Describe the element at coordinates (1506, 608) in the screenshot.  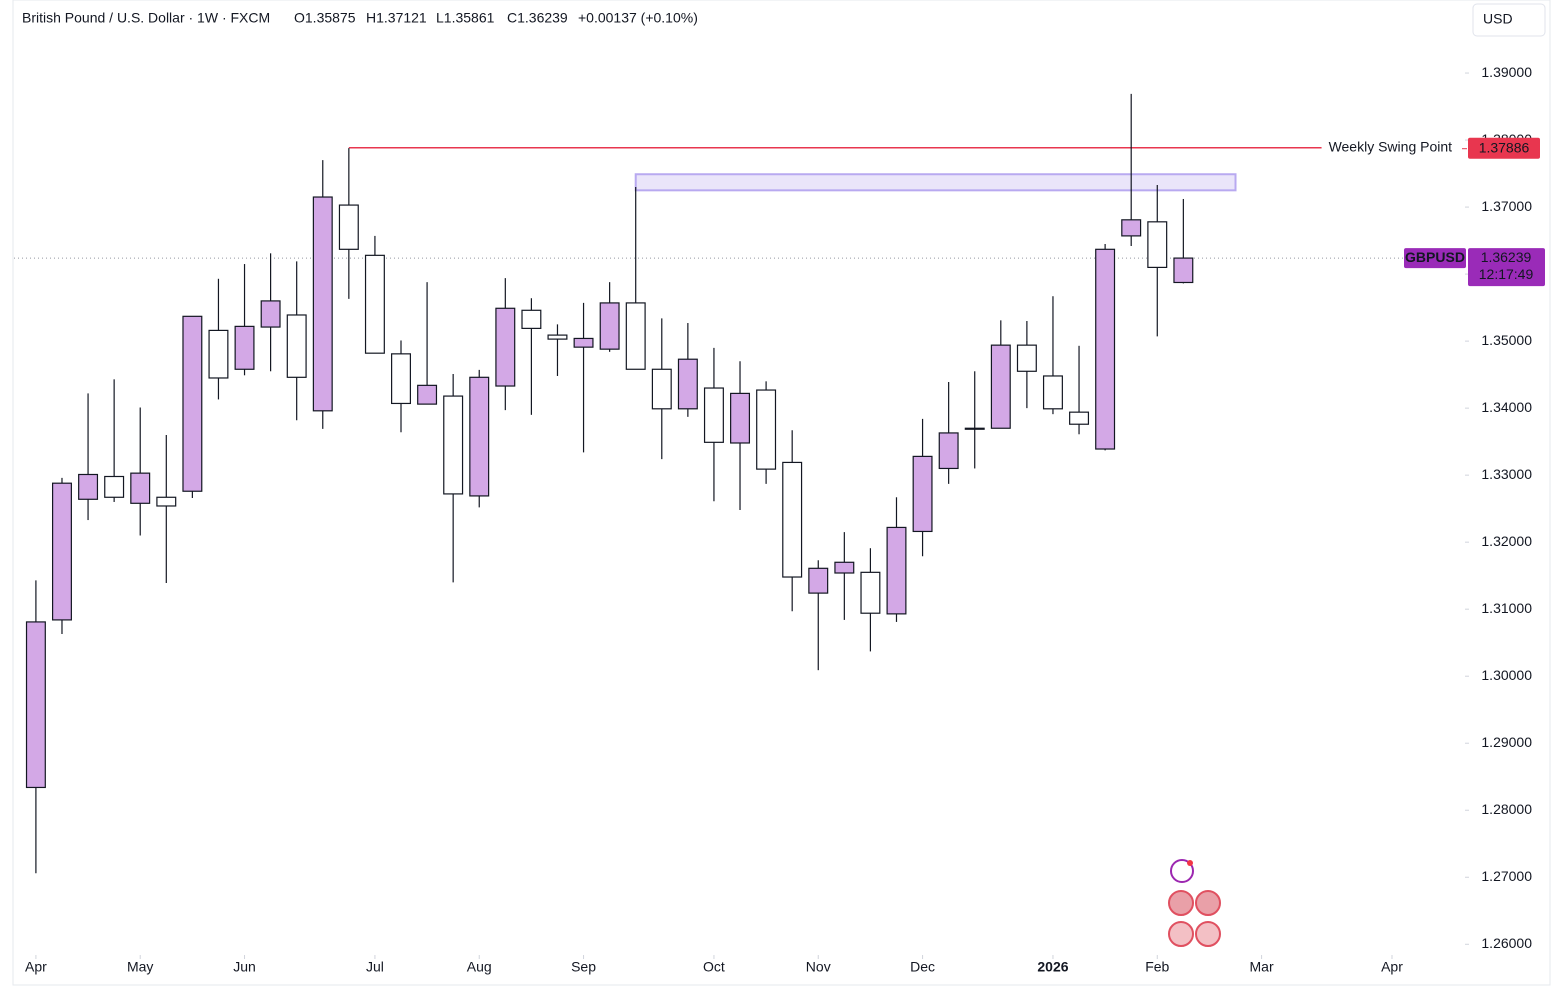
I see `y-tick-label: 1.31000` at that location.